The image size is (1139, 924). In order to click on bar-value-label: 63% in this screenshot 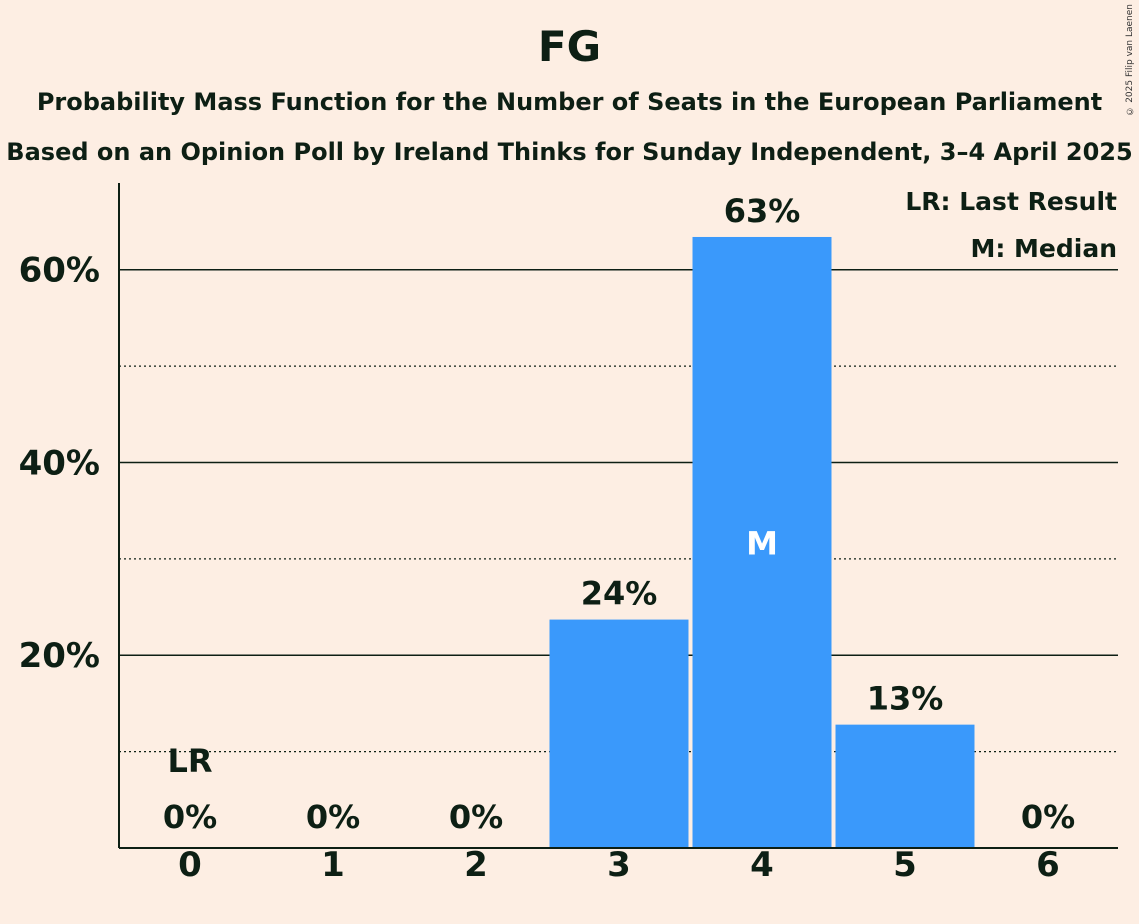, I will do `click(762, 211)`.